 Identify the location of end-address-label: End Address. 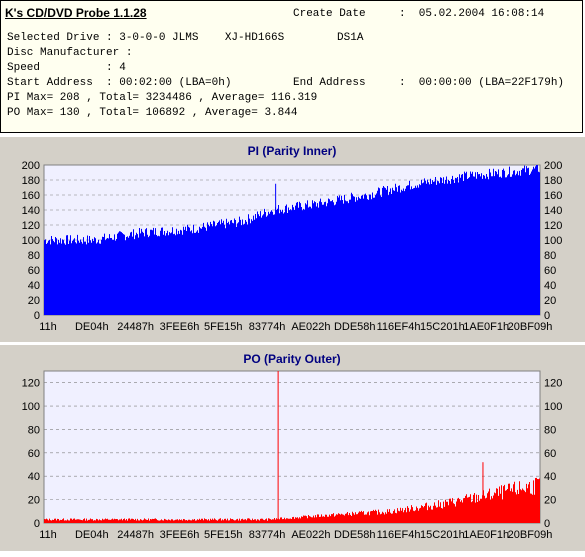
(329, 83).